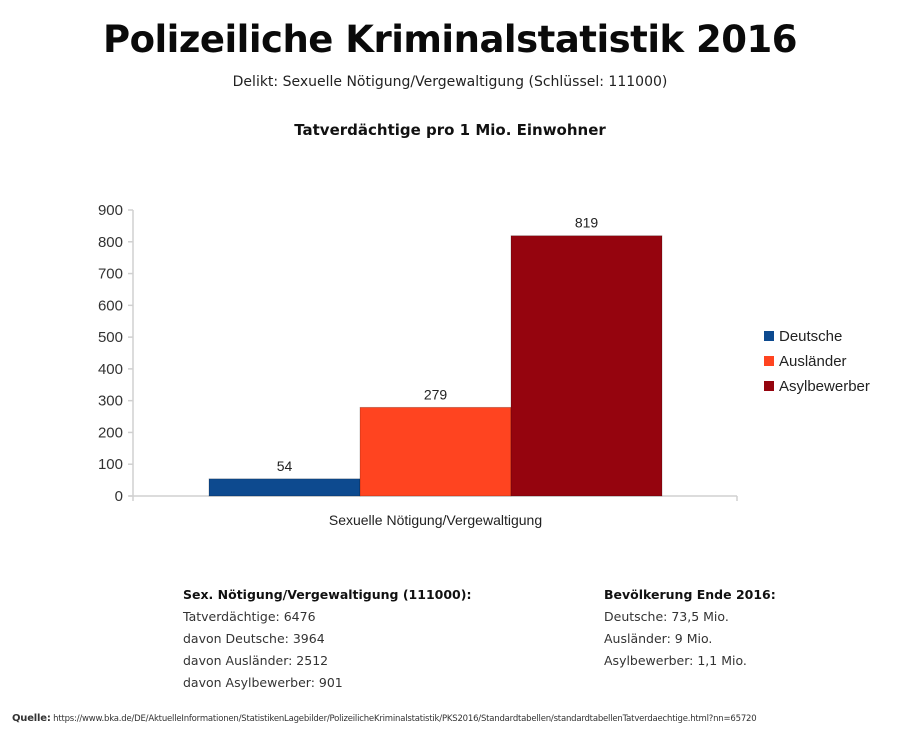 This screenshot has width=900, height=739. What do you see at coordinates (435, 520) in the screenshot?
I see `x-category-label: Sexuelle Nötigung/Vergewaltigung` at bounding box center [435, 520].